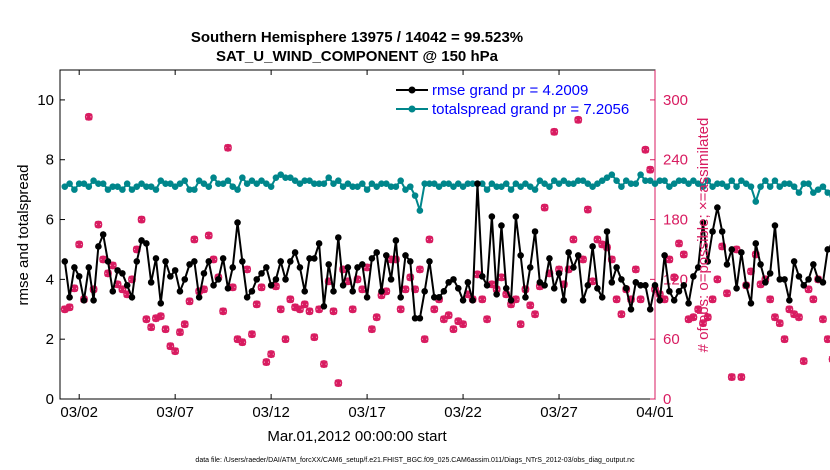 The image size is (830, 470). I want to click on chart-title-line2: SAT_U_WIND_COMPONENT @ 150 hPa, so click(357, 56).